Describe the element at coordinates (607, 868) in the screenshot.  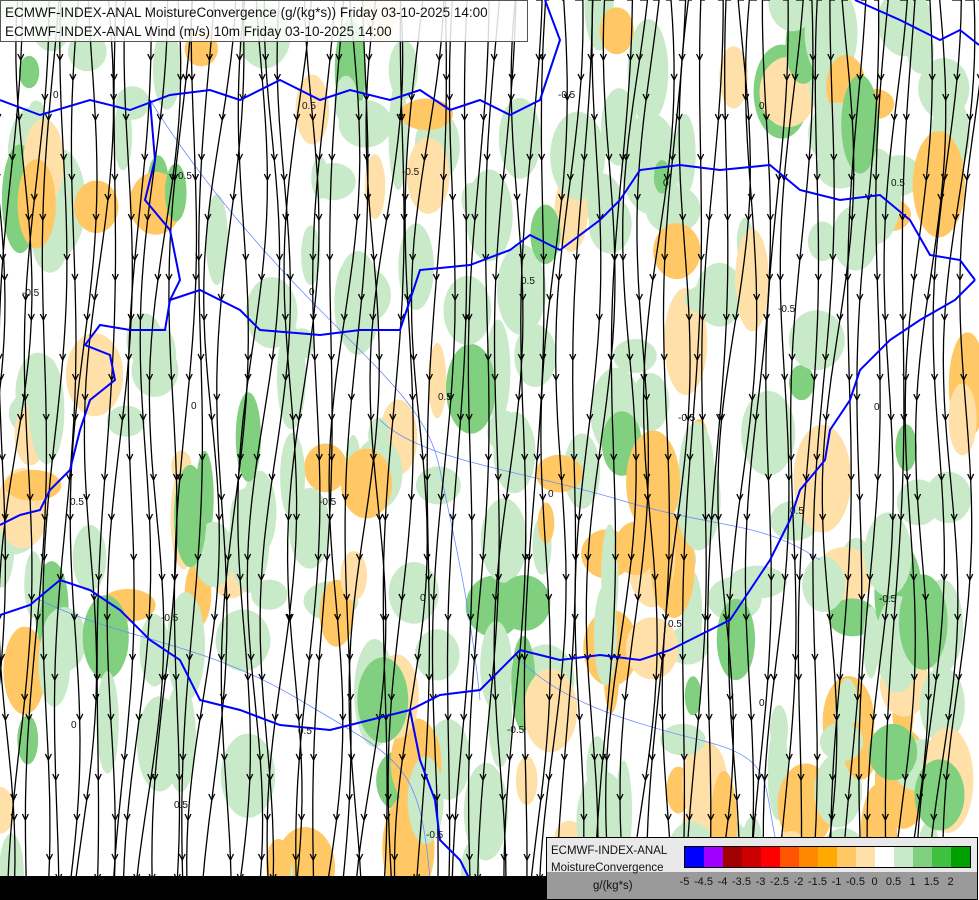
I see `legend-variable: MoistureConvergence` at that location.